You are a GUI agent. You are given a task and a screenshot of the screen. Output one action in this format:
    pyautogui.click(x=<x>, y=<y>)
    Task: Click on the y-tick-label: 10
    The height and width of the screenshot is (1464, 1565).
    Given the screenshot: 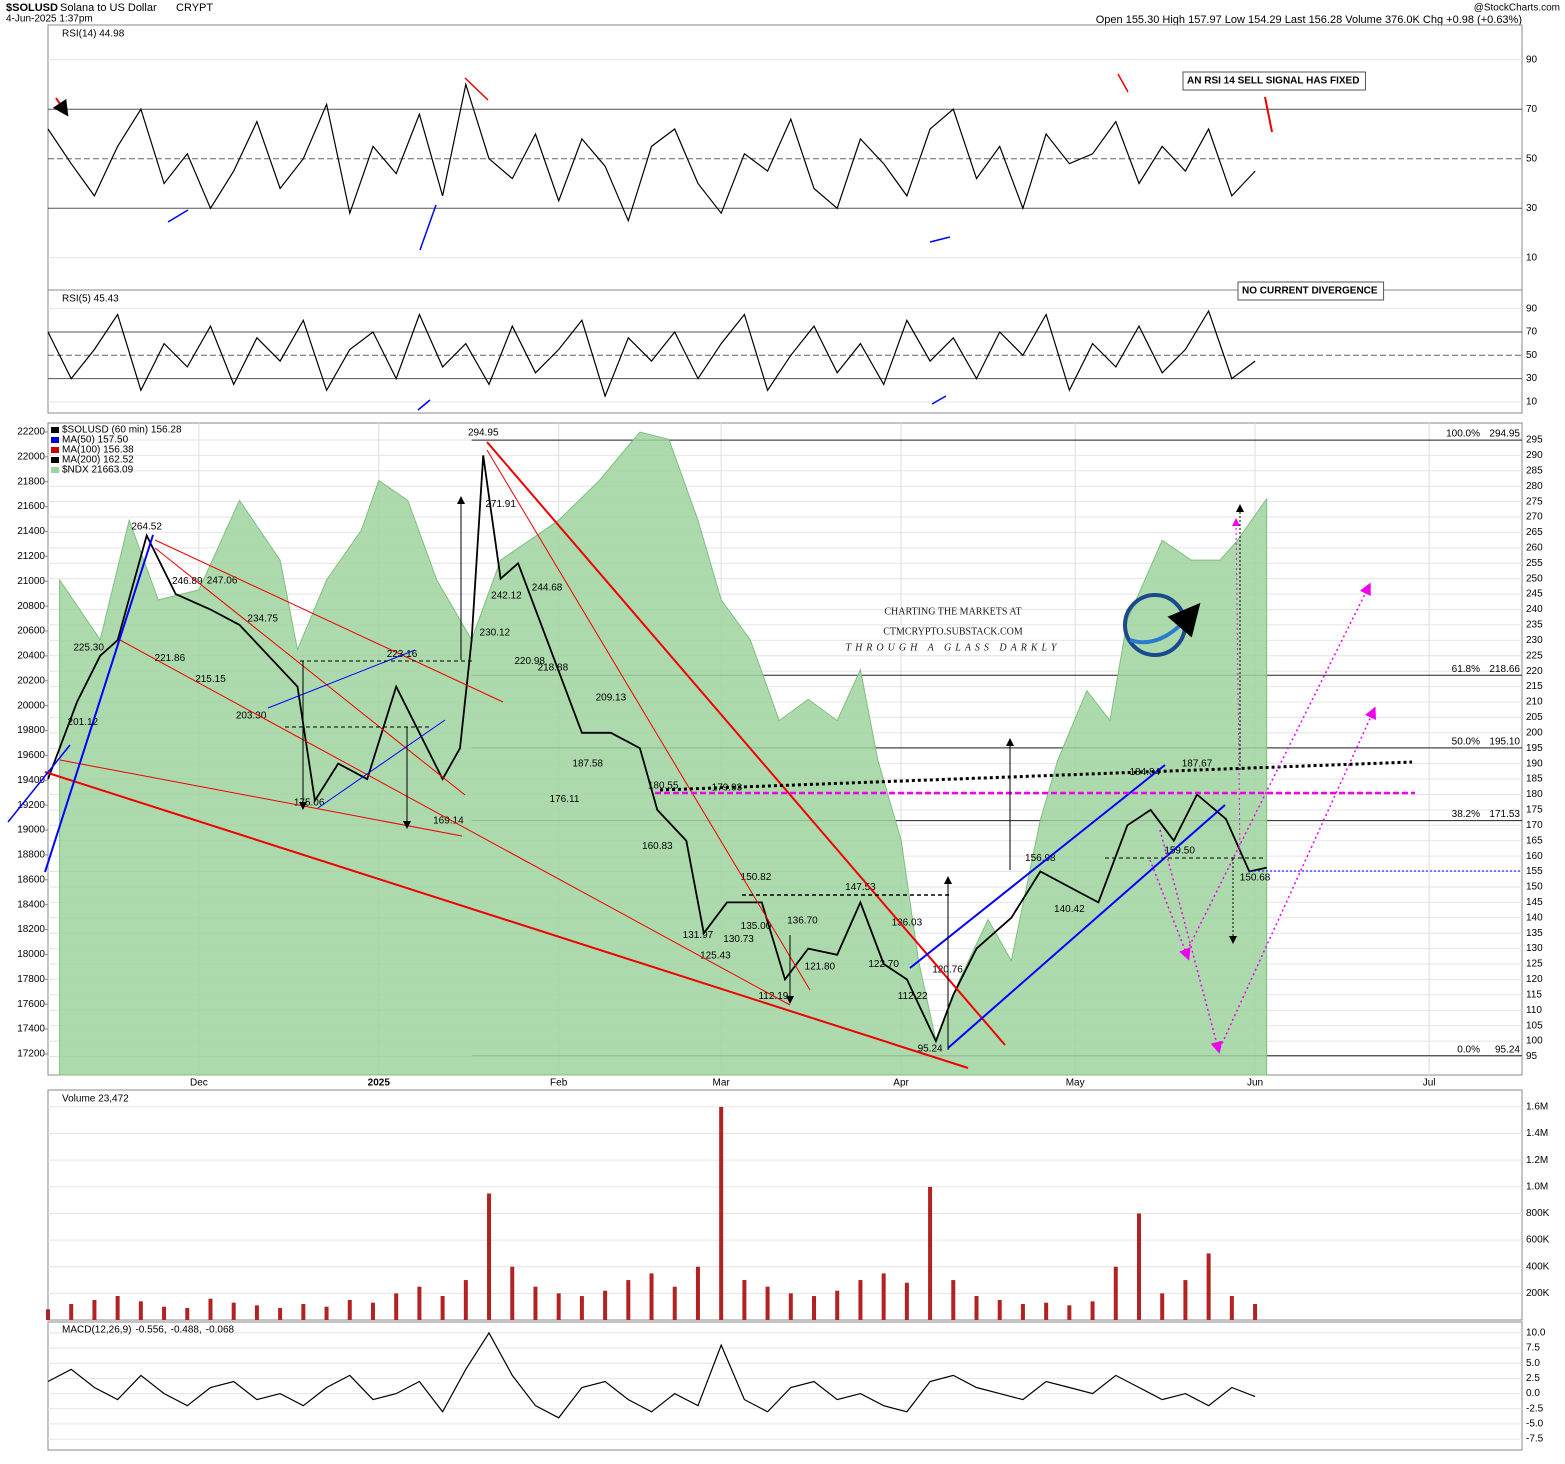 What is the action you would take?
    pyautogui.click(x=1532, y=402)
    